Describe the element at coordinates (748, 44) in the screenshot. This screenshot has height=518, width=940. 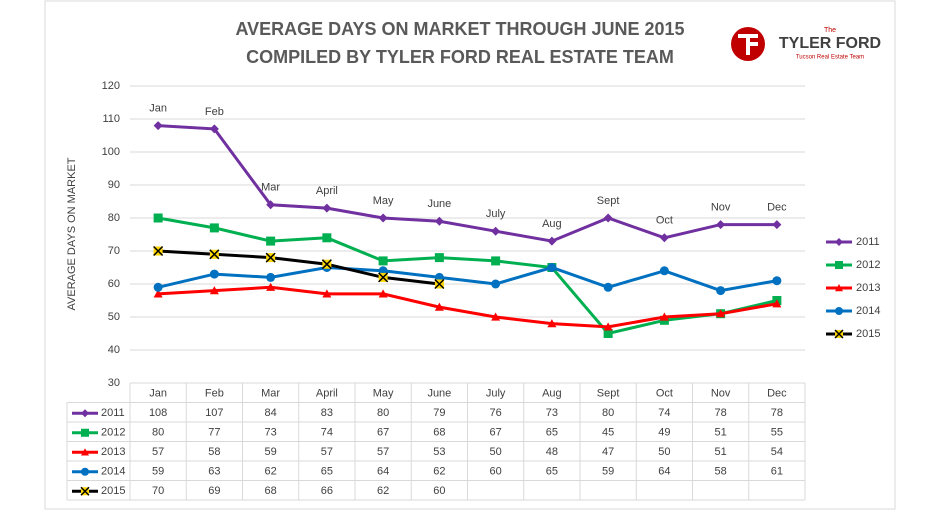
I see `logo-monogram` at that location.